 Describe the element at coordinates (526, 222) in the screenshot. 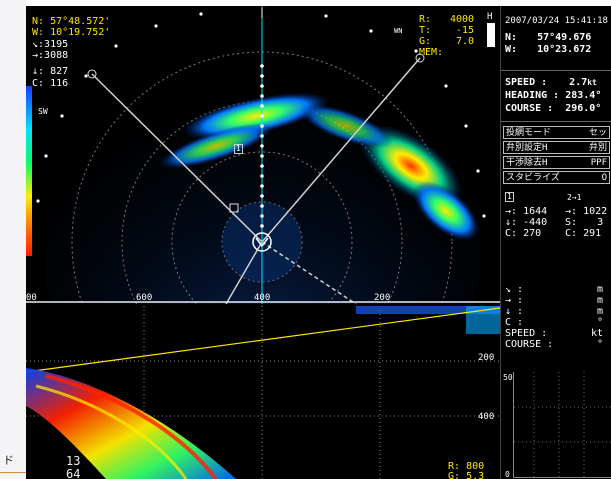

I see `t1-depth: ↓: -440` at that location.